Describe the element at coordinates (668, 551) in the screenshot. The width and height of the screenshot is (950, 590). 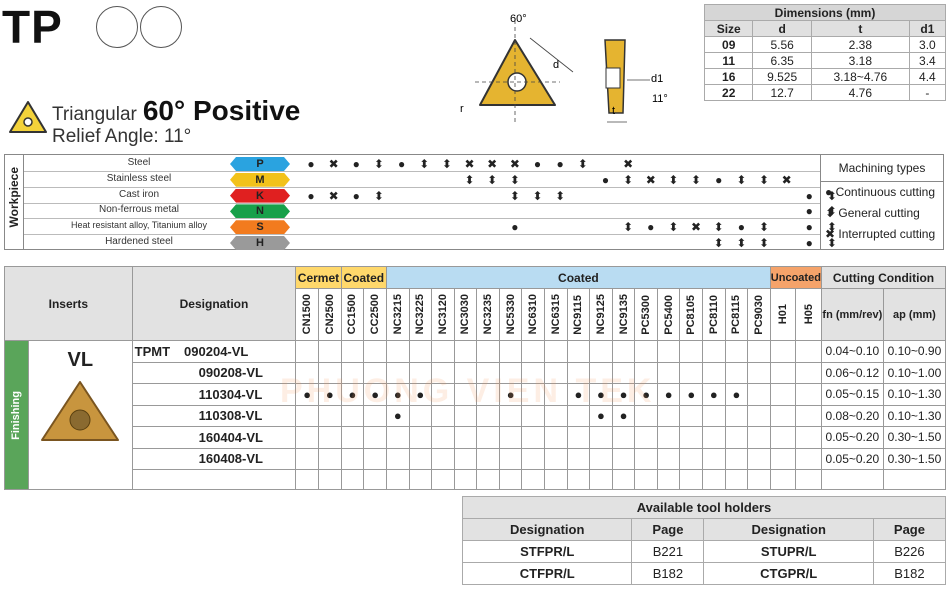
I see `holder-page: B221` at that location.